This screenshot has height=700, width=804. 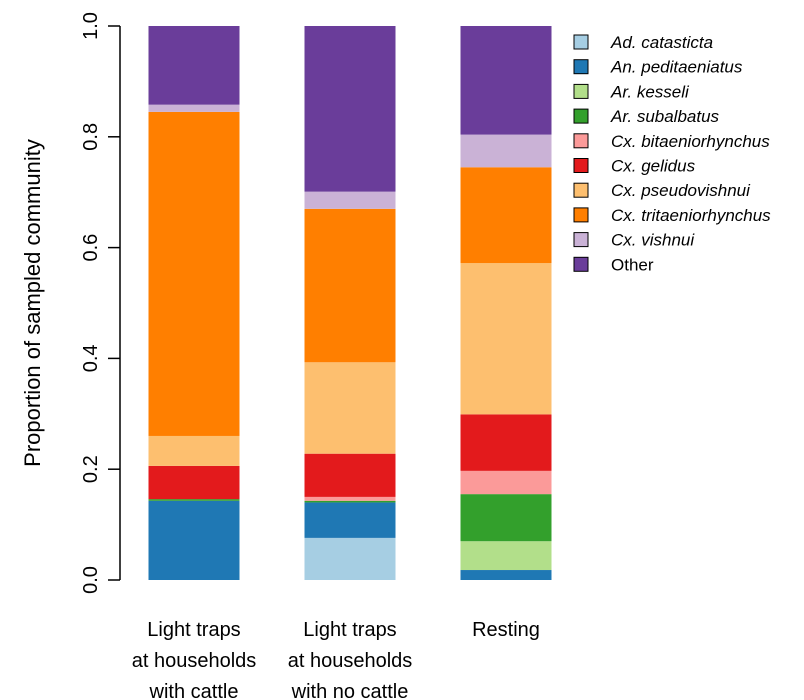 What do you see at coordinates (690, 141) in the screenshot?
I see `legend-label: Cx. bitaeniorhynchus` at bounding box center [690, 141].